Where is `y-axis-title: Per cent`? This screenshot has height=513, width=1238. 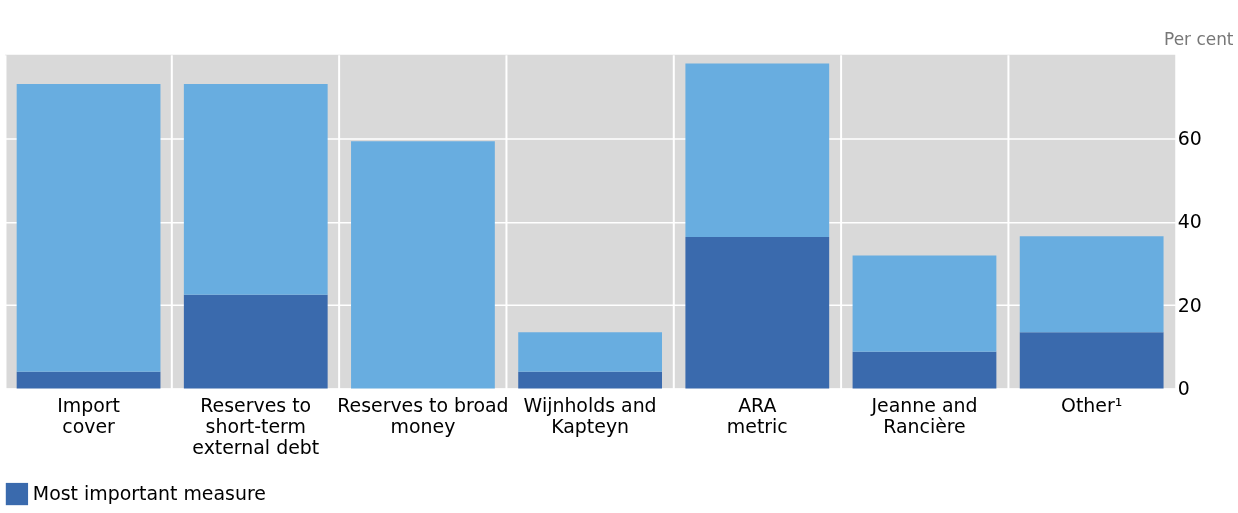
y-axis-title: Per cent is located at coordinates (1199, 39).